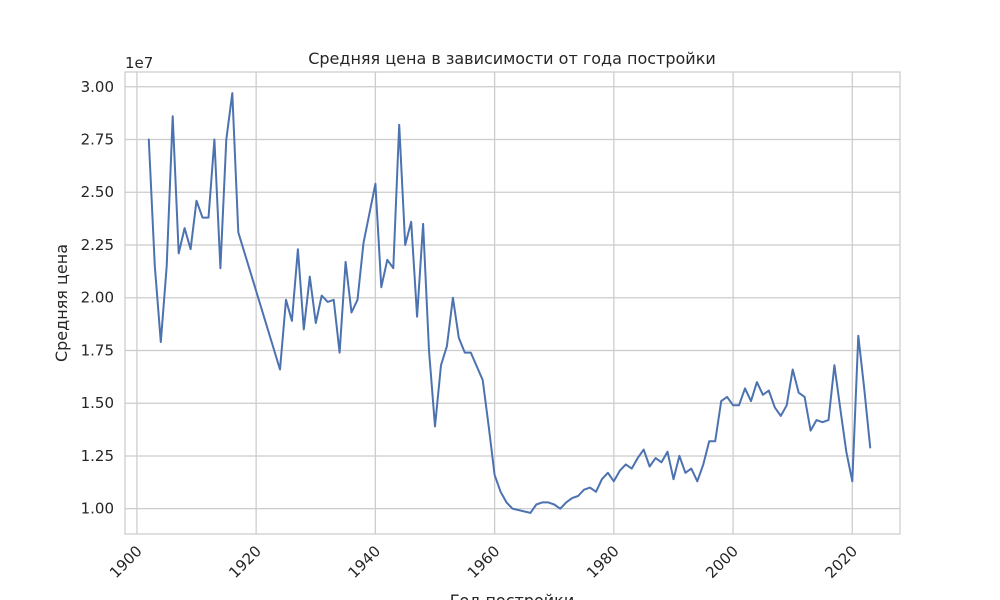 This screenshot has width=1000, height=600. Describe the element at coordinates (97, 403) in the screenshot. I see `y-tick-label: 1.50` at that location.